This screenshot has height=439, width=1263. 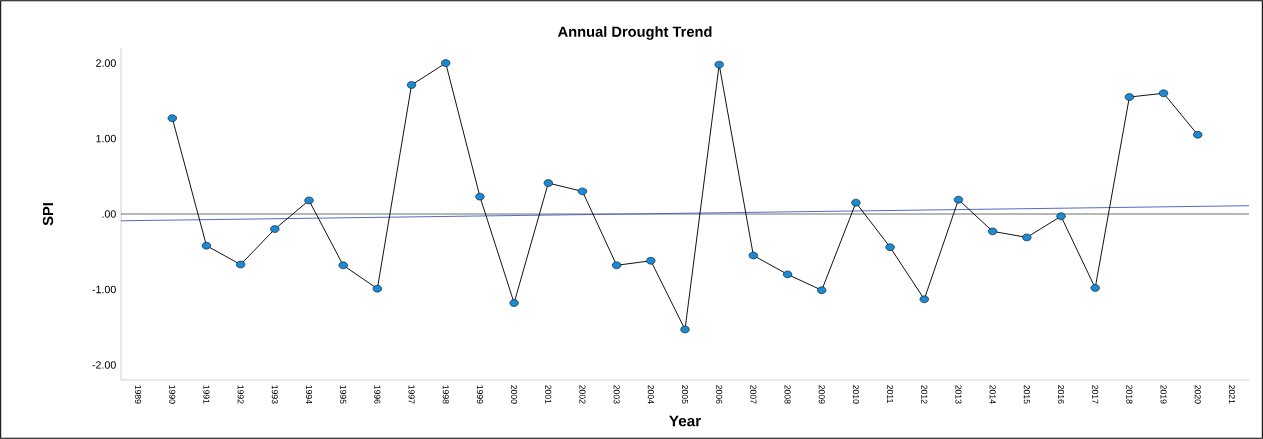 I want to click on x-tick-label: 2002, so click(x=582, y=394).